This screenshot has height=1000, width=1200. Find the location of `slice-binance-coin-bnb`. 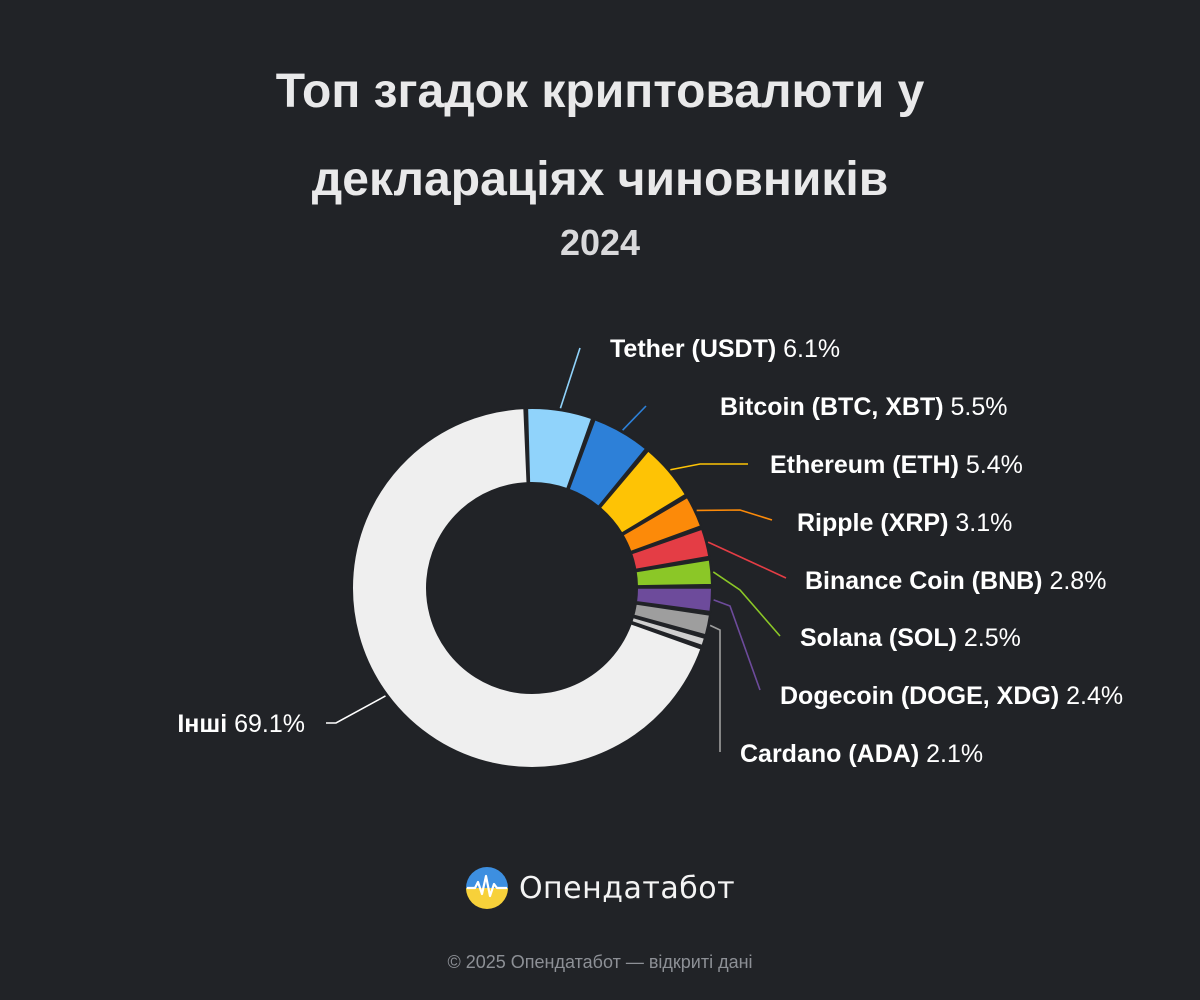

slice-binance-coin-bnb is located at coordinates (670, 549).